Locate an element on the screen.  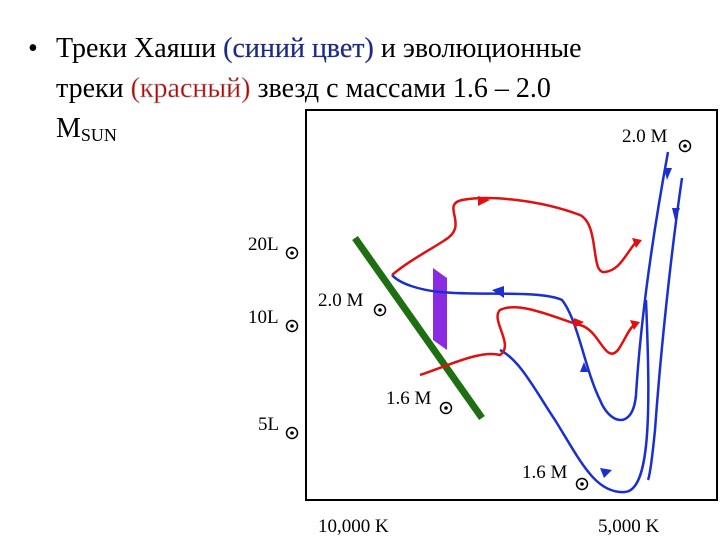
text: треки is located at coordinates (93, 88).